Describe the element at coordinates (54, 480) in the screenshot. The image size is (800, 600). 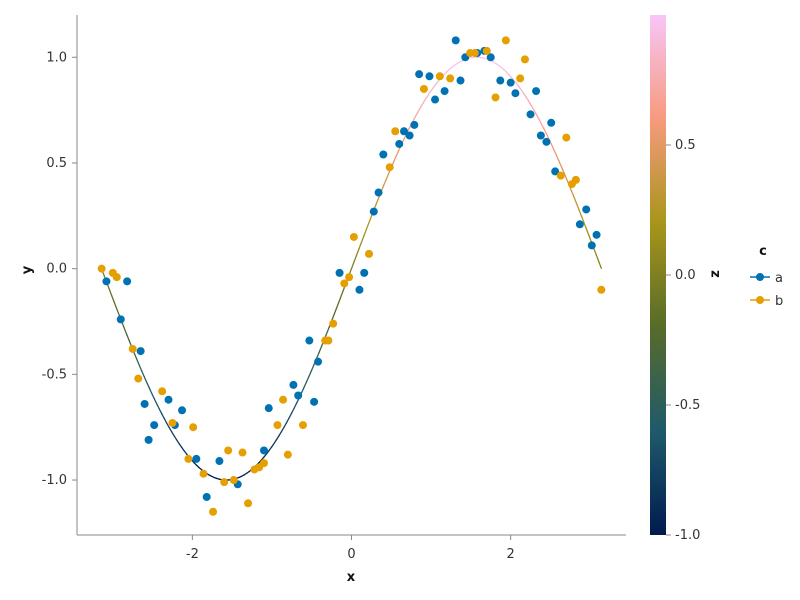
I see `y-tick-label: -1.0` at that location.